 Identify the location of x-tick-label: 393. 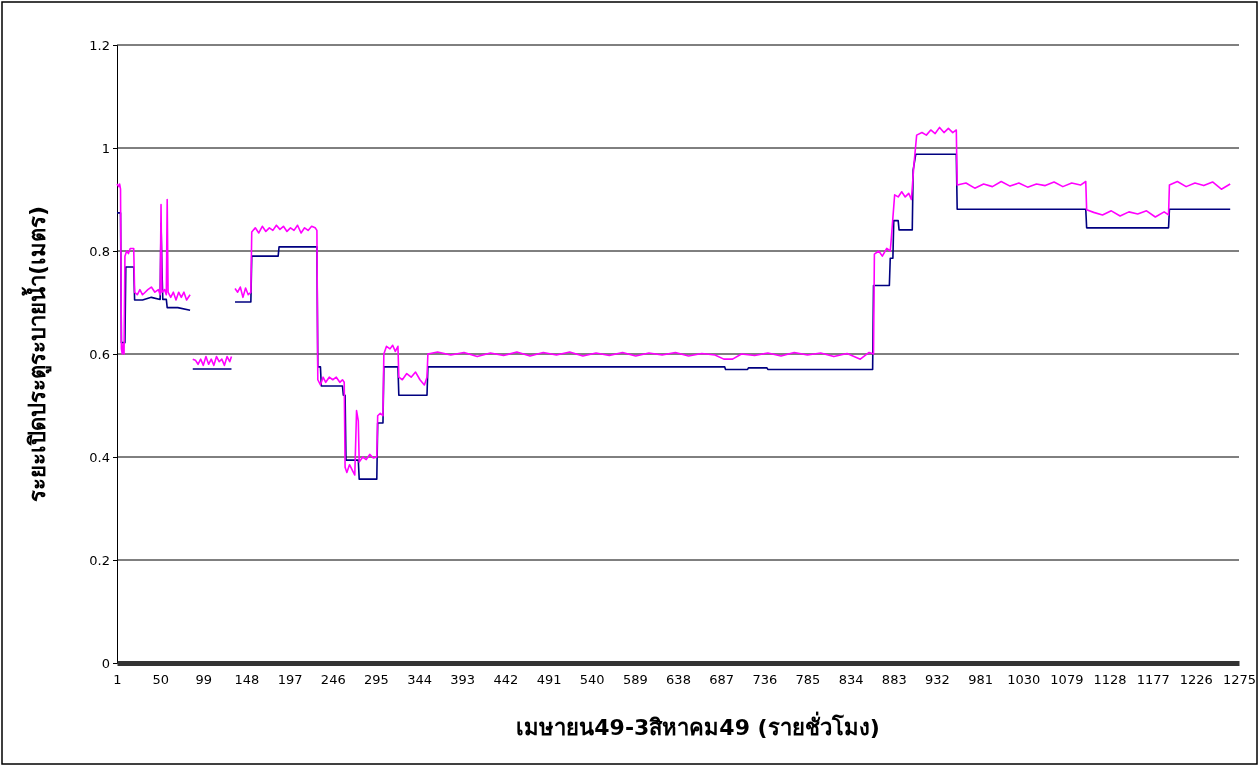
(463, 680).